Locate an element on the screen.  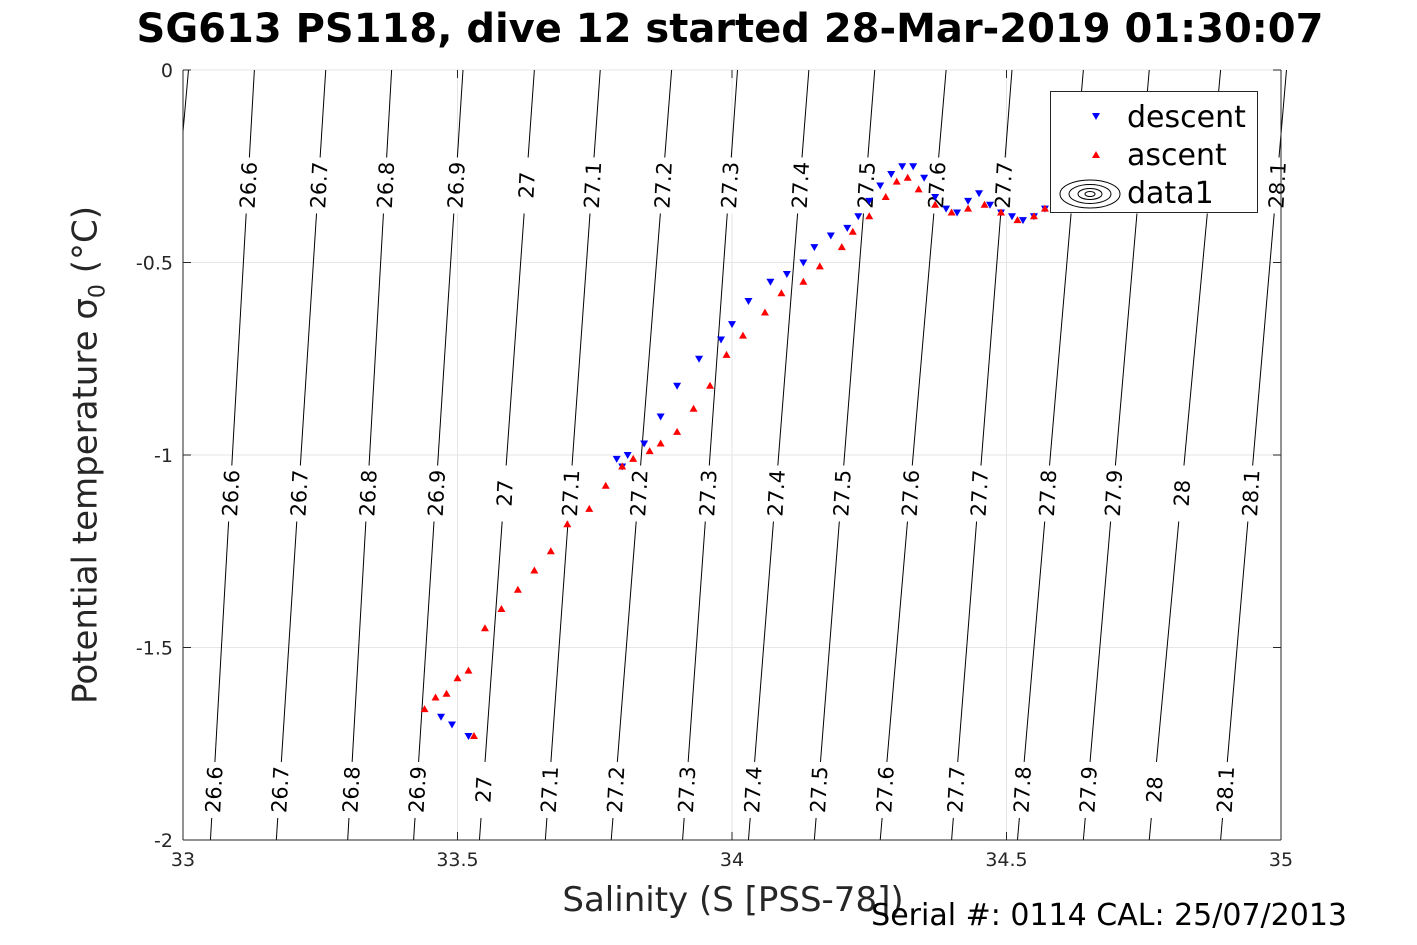
y-tick-label: -2 is located at coordinates (163, 841).